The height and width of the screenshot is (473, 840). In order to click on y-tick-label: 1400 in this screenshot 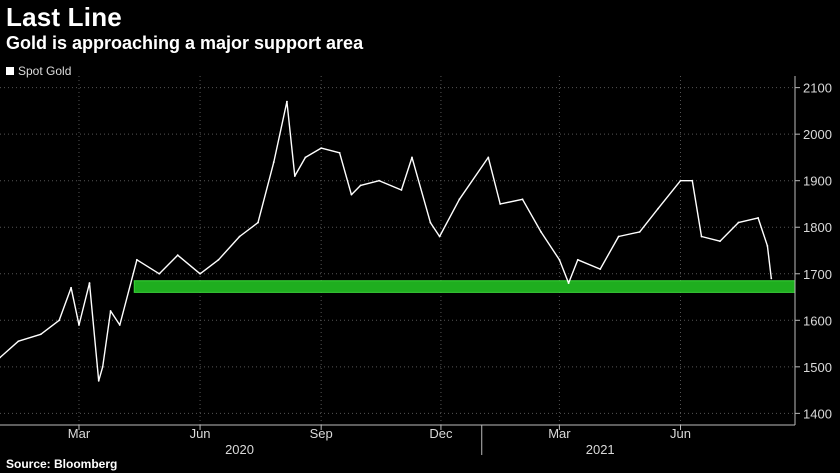, I will do `click(817, 413)`.